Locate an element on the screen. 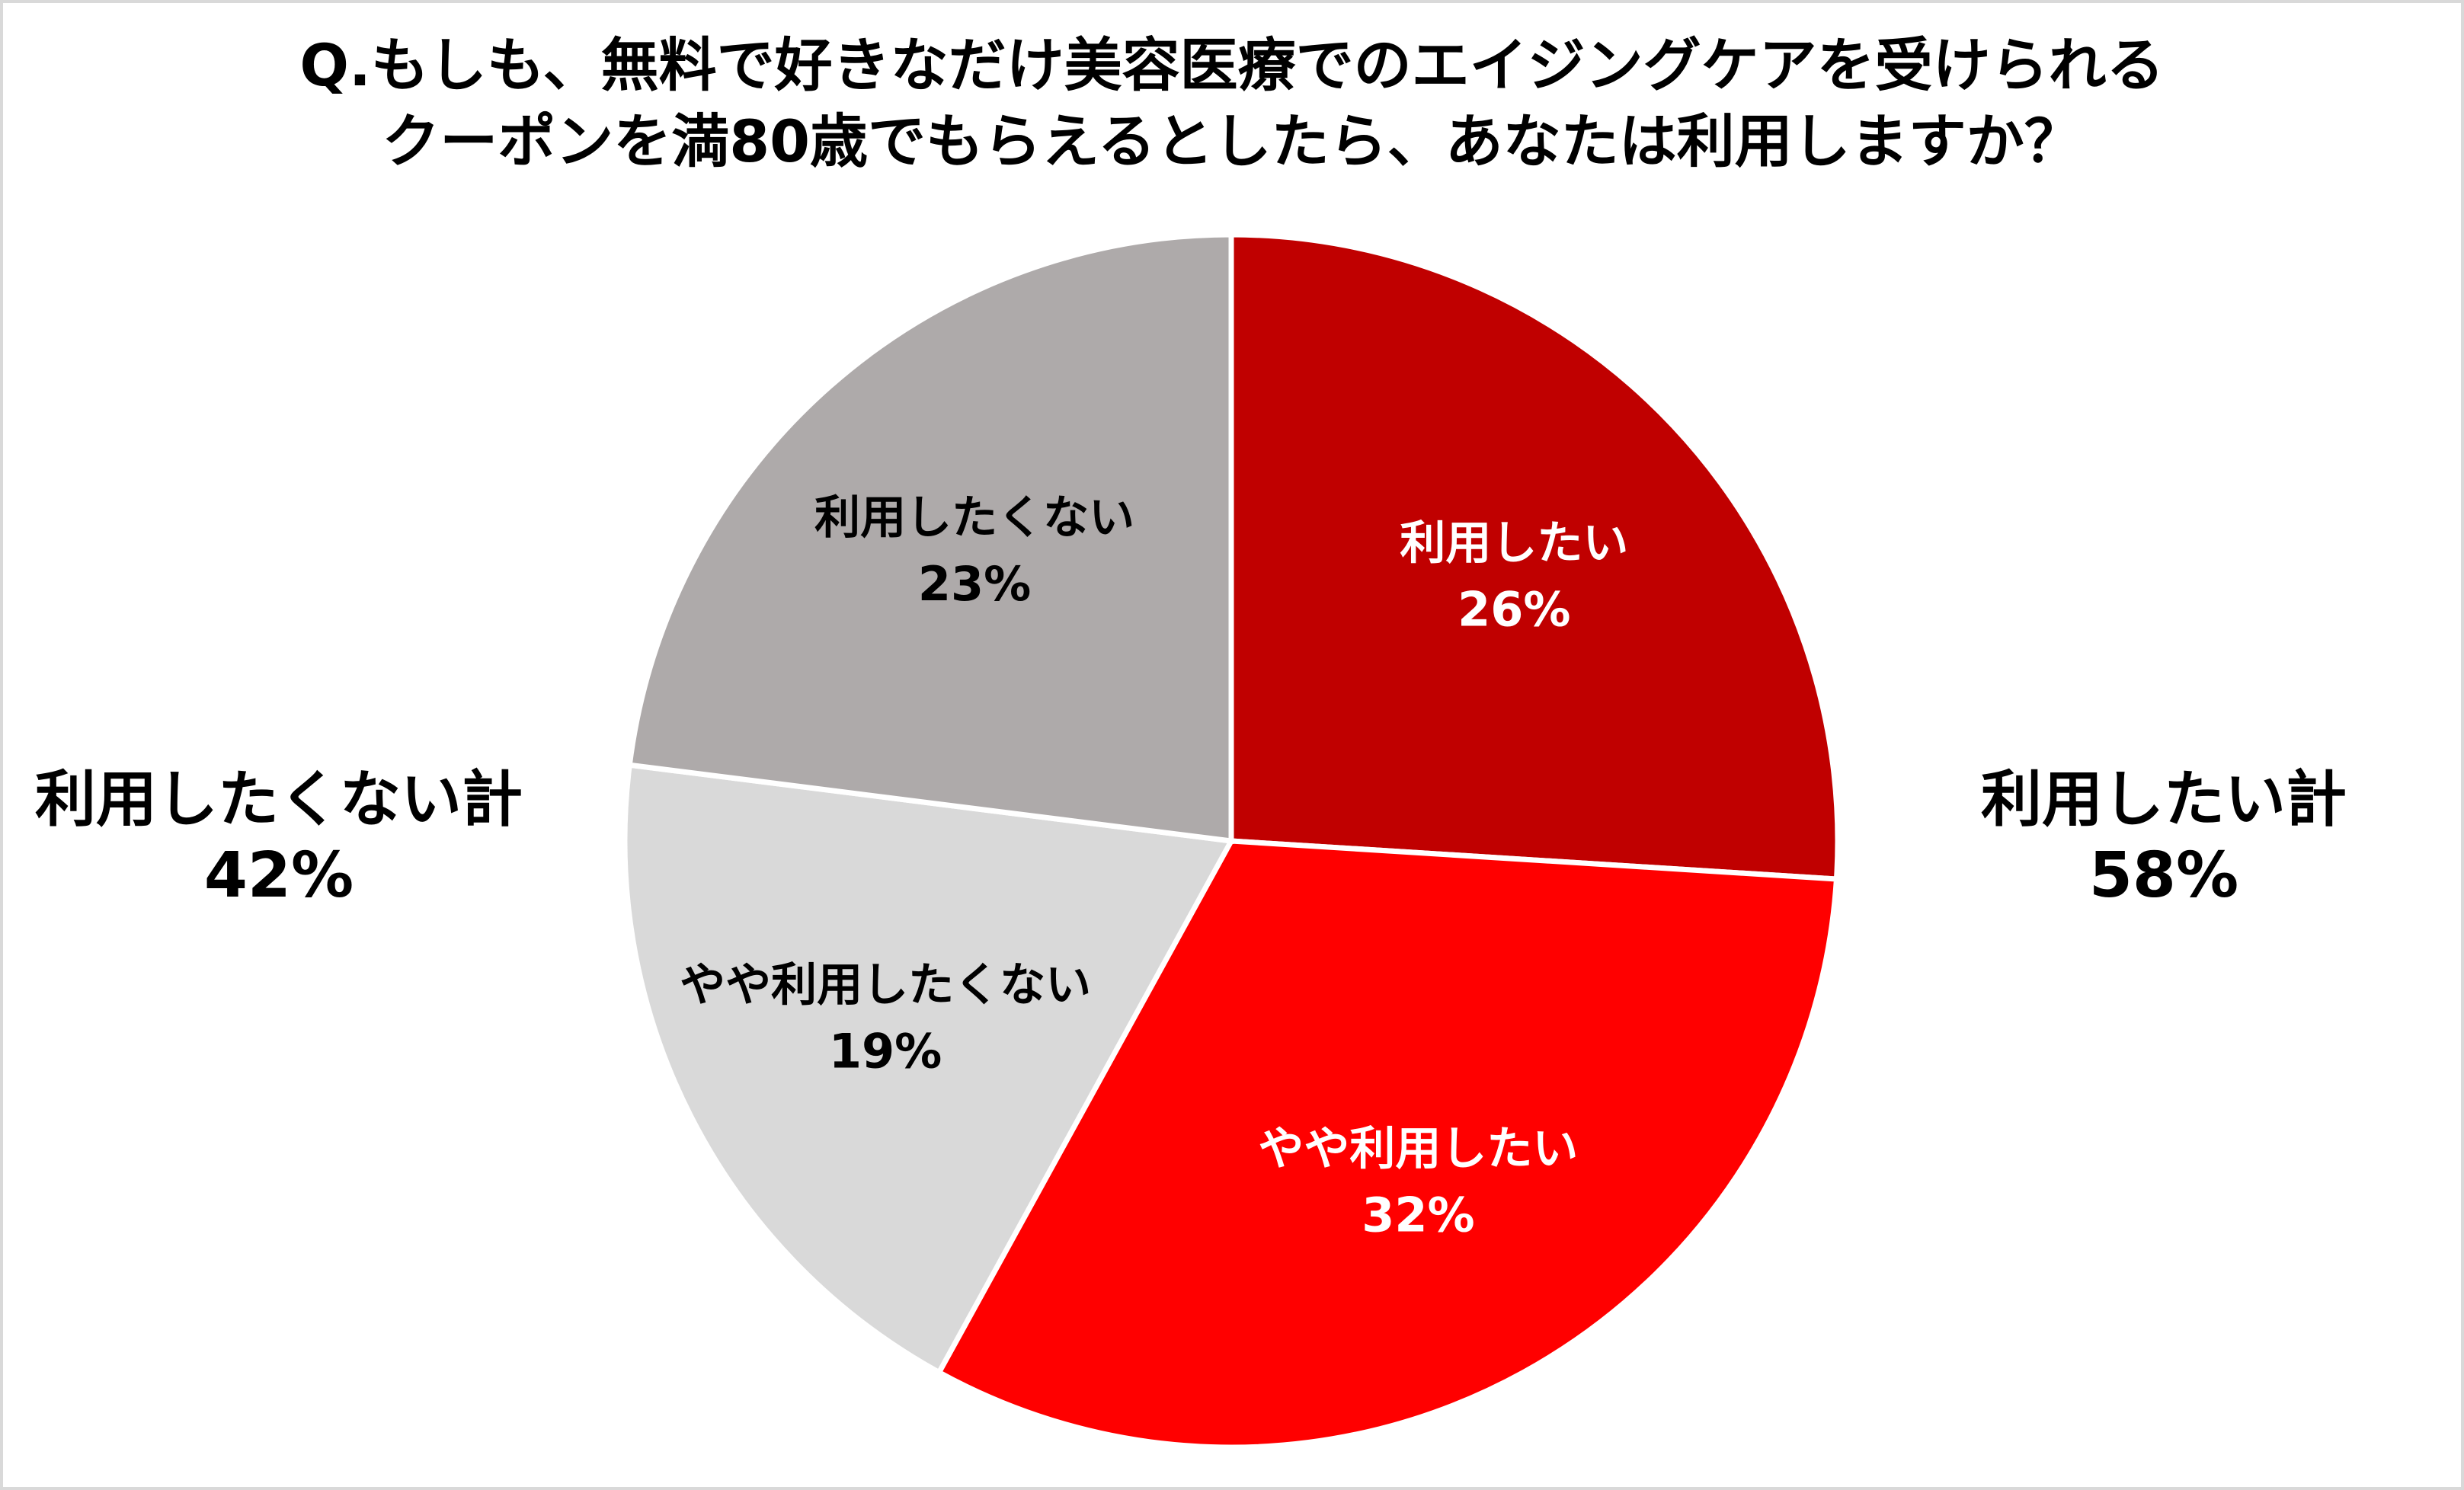 The image size is (2464, 1490). slice-somewhat-no-value: 19% is located at coordinates (885, 1051).